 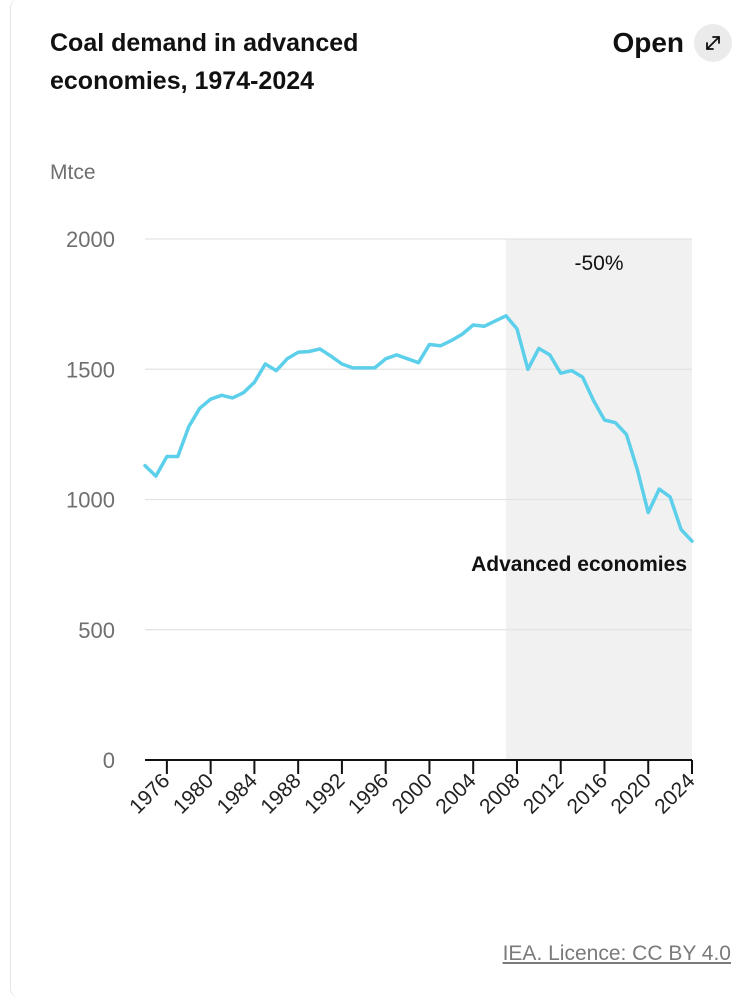 I want to click on expand-icon, so click(x=713, y=43).